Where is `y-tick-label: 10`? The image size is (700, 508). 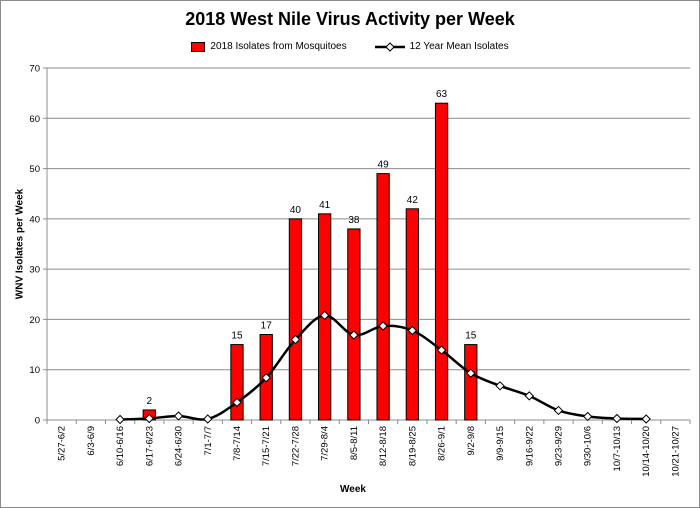
y-tick-label: 10 is located at coordinates (34, 370).